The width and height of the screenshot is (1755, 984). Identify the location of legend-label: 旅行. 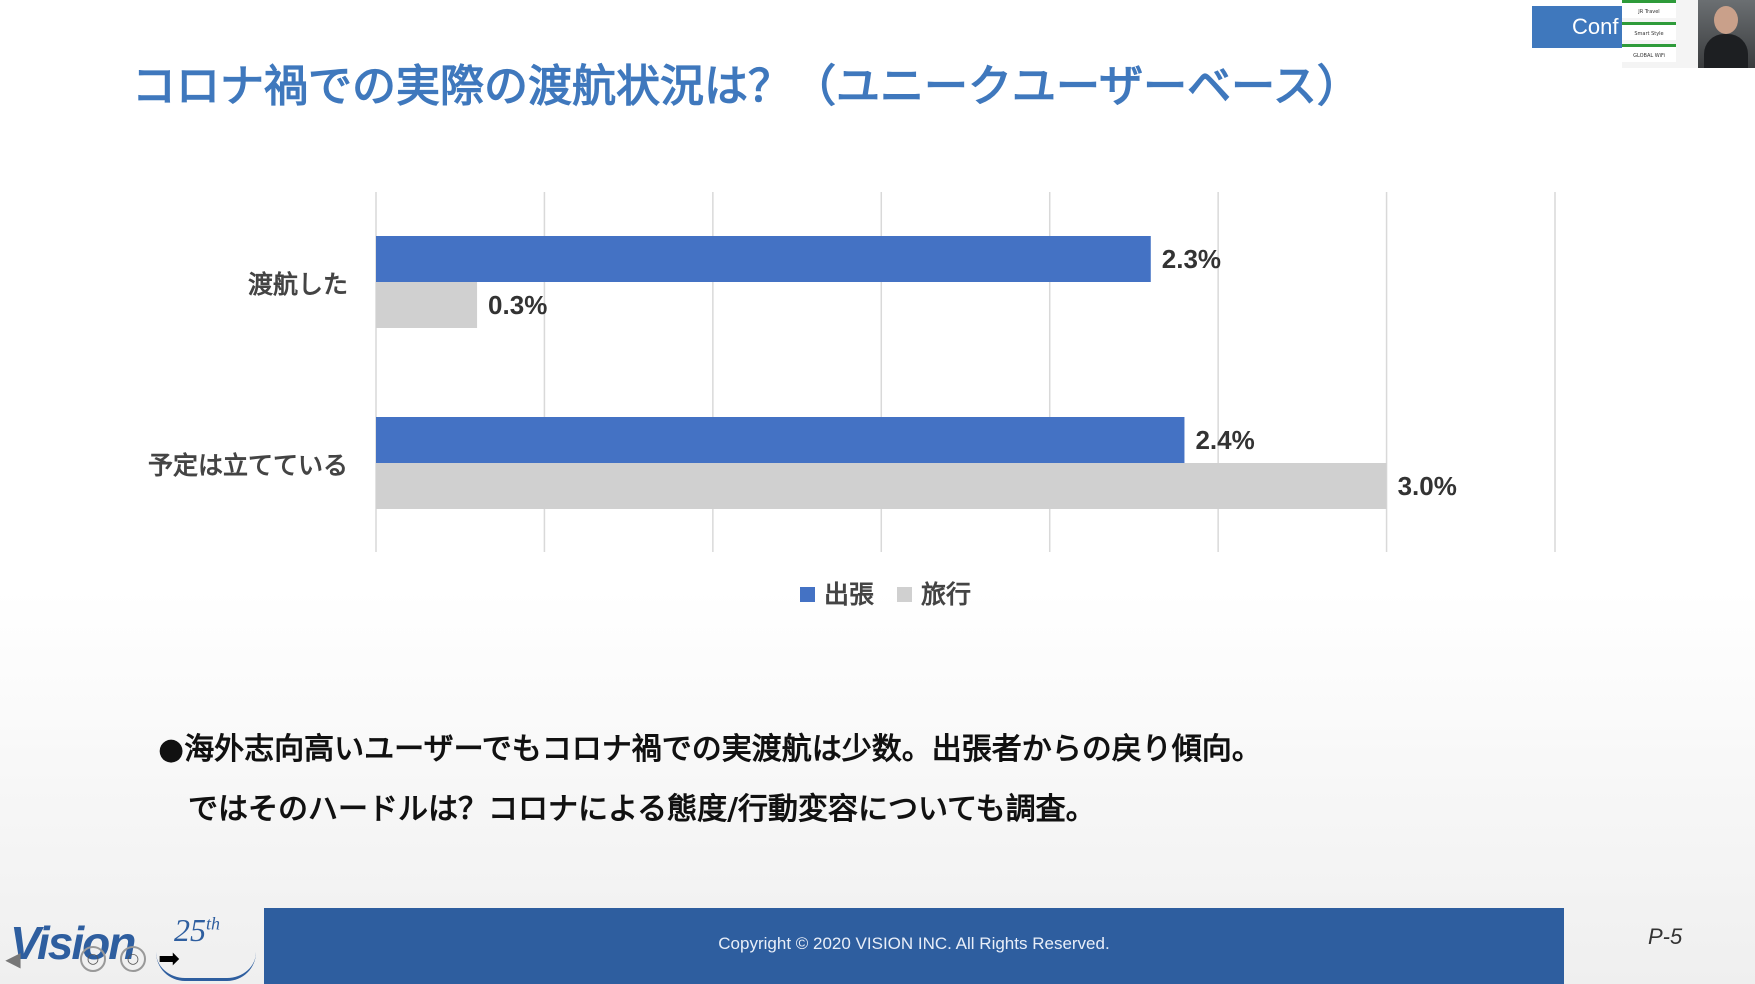
(946, 594).